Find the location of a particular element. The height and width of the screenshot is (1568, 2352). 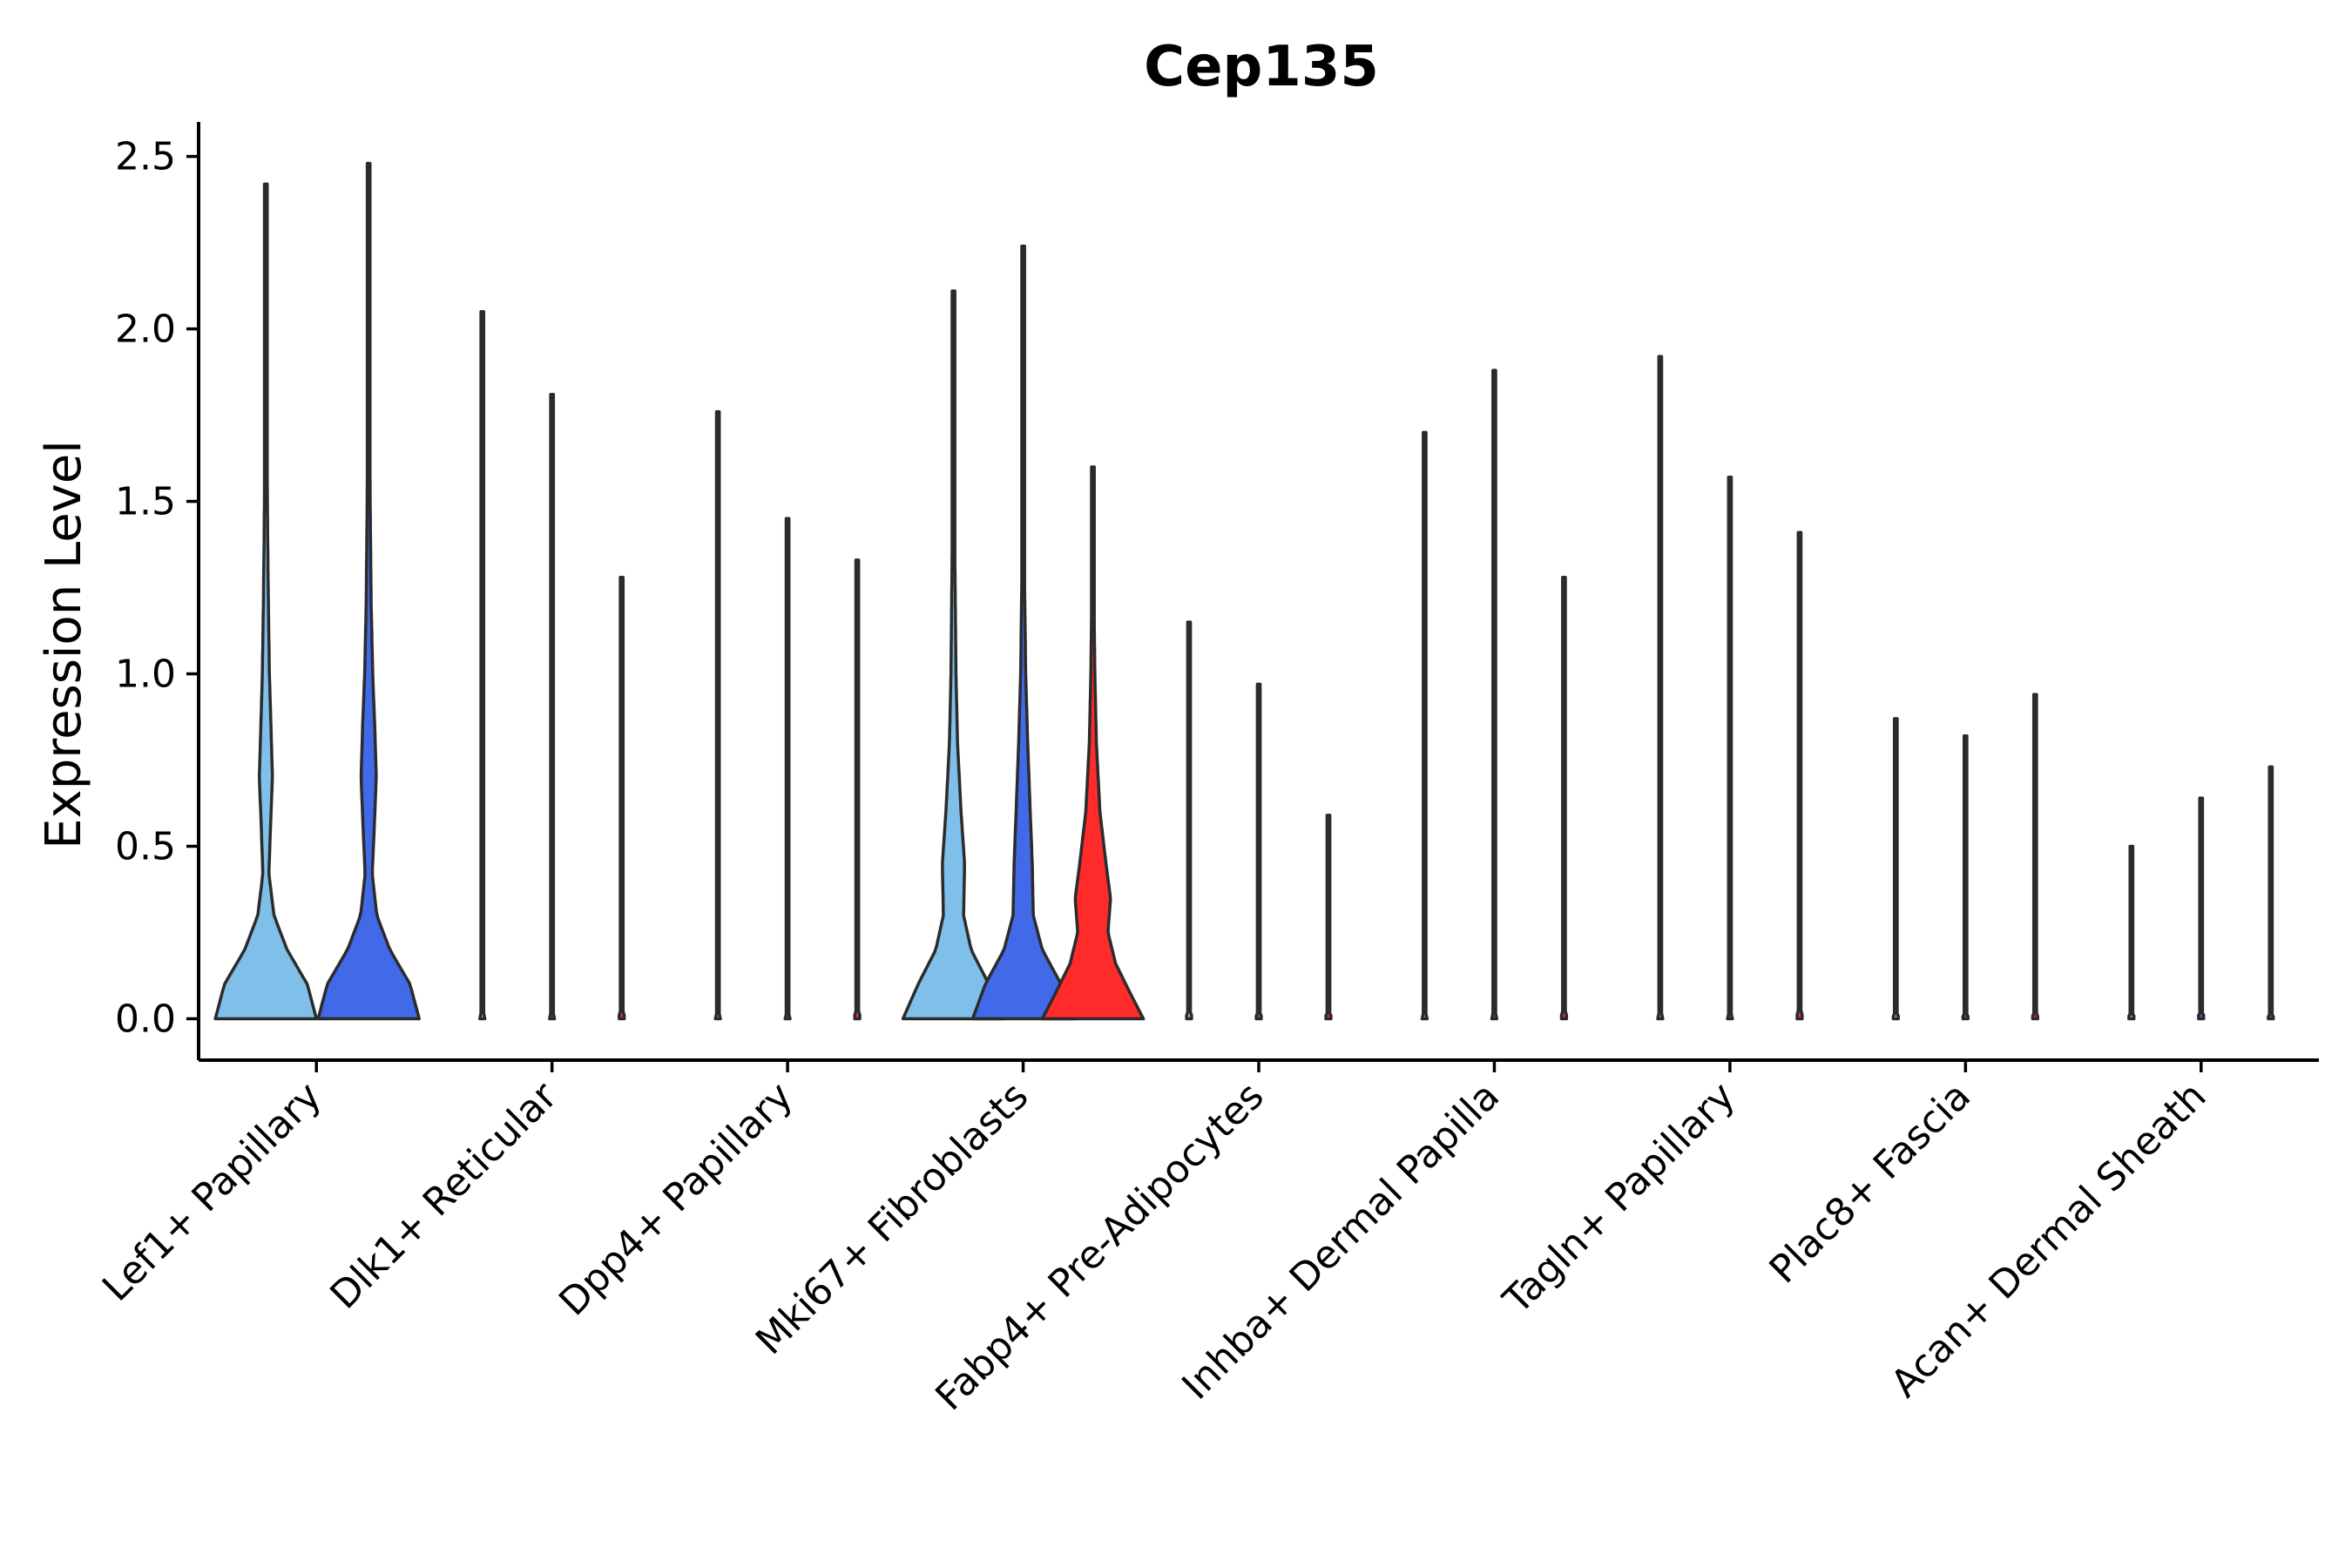

y-tick-label: 0.5 is located at coordinates (145, 847).